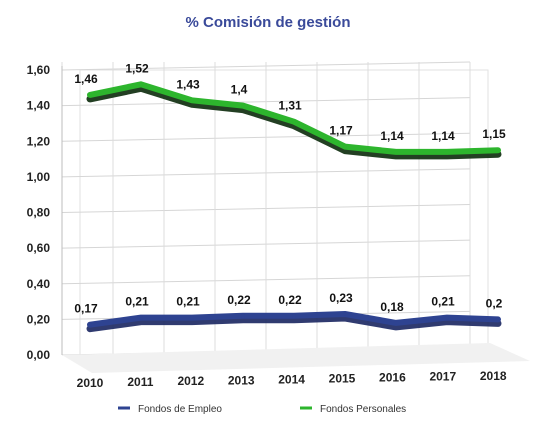  Describe the element at coordinates (239, 90) in the screenshot. I see `data-label-fondos-personales: 1,4` at that location.